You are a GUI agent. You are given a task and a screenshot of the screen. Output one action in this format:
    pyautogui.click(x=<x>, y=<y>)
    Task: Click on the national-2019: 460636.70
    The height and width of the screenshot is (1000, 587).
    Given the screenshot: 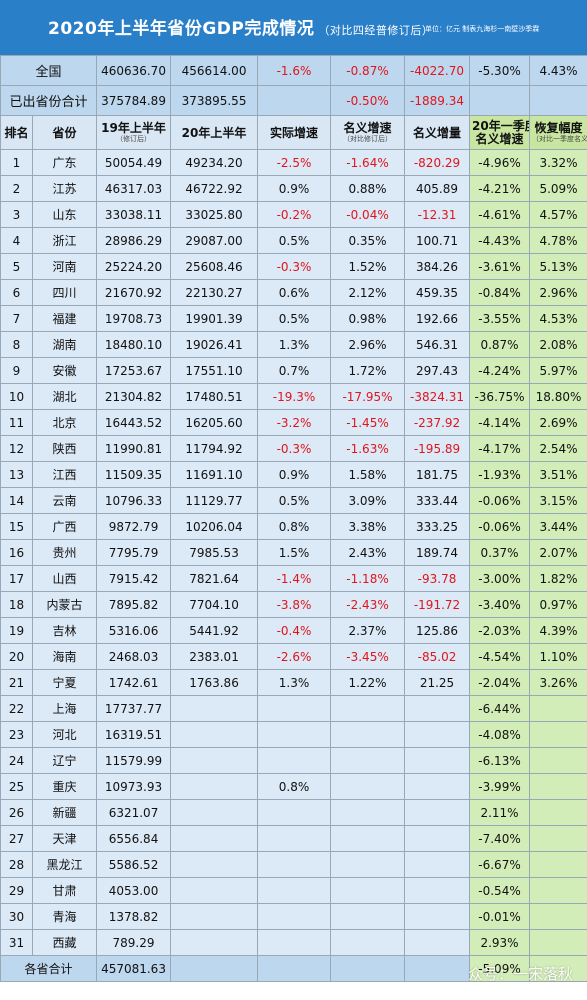 What is the action you would take?
    pyautogui.click(x=134, y=70)
    